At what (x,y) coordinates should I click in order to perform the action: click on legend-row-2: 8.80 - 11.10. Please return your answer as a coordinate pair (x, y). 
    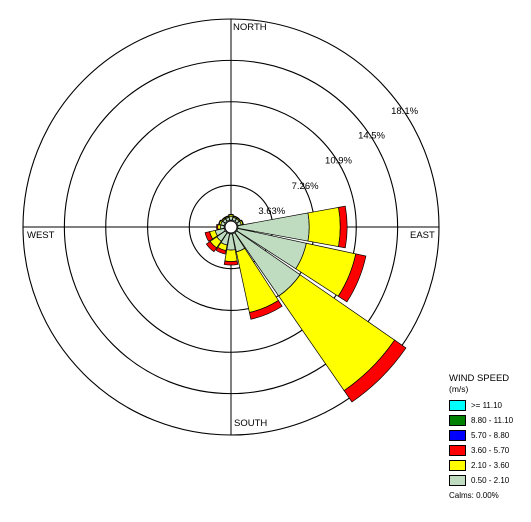
    Looking at the image, I should click on (489, 420).